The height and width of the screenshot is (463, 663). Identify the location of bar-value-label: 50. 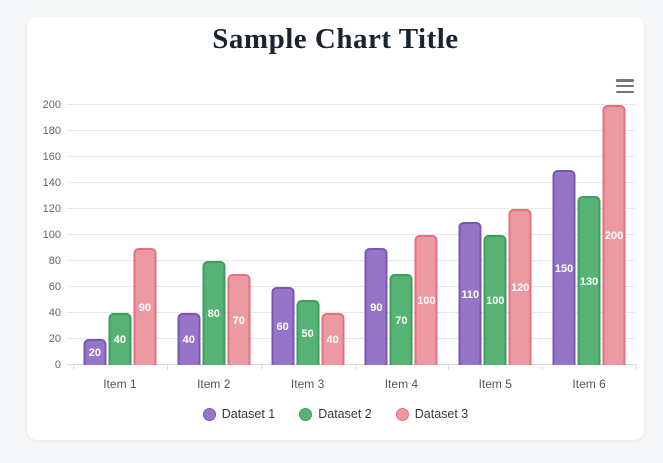
(307, 333).